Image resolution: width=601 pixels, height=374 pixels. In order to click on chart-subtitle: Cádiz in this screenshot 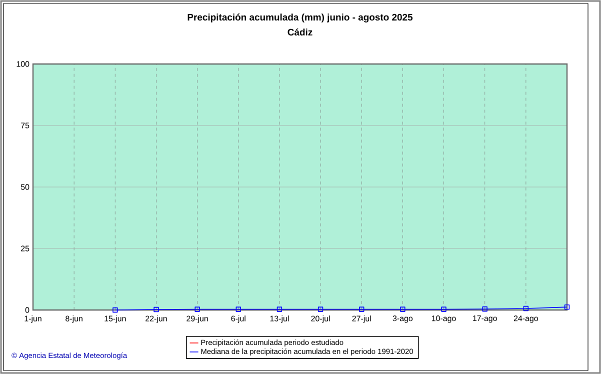, I will do `click(300, 32)`.